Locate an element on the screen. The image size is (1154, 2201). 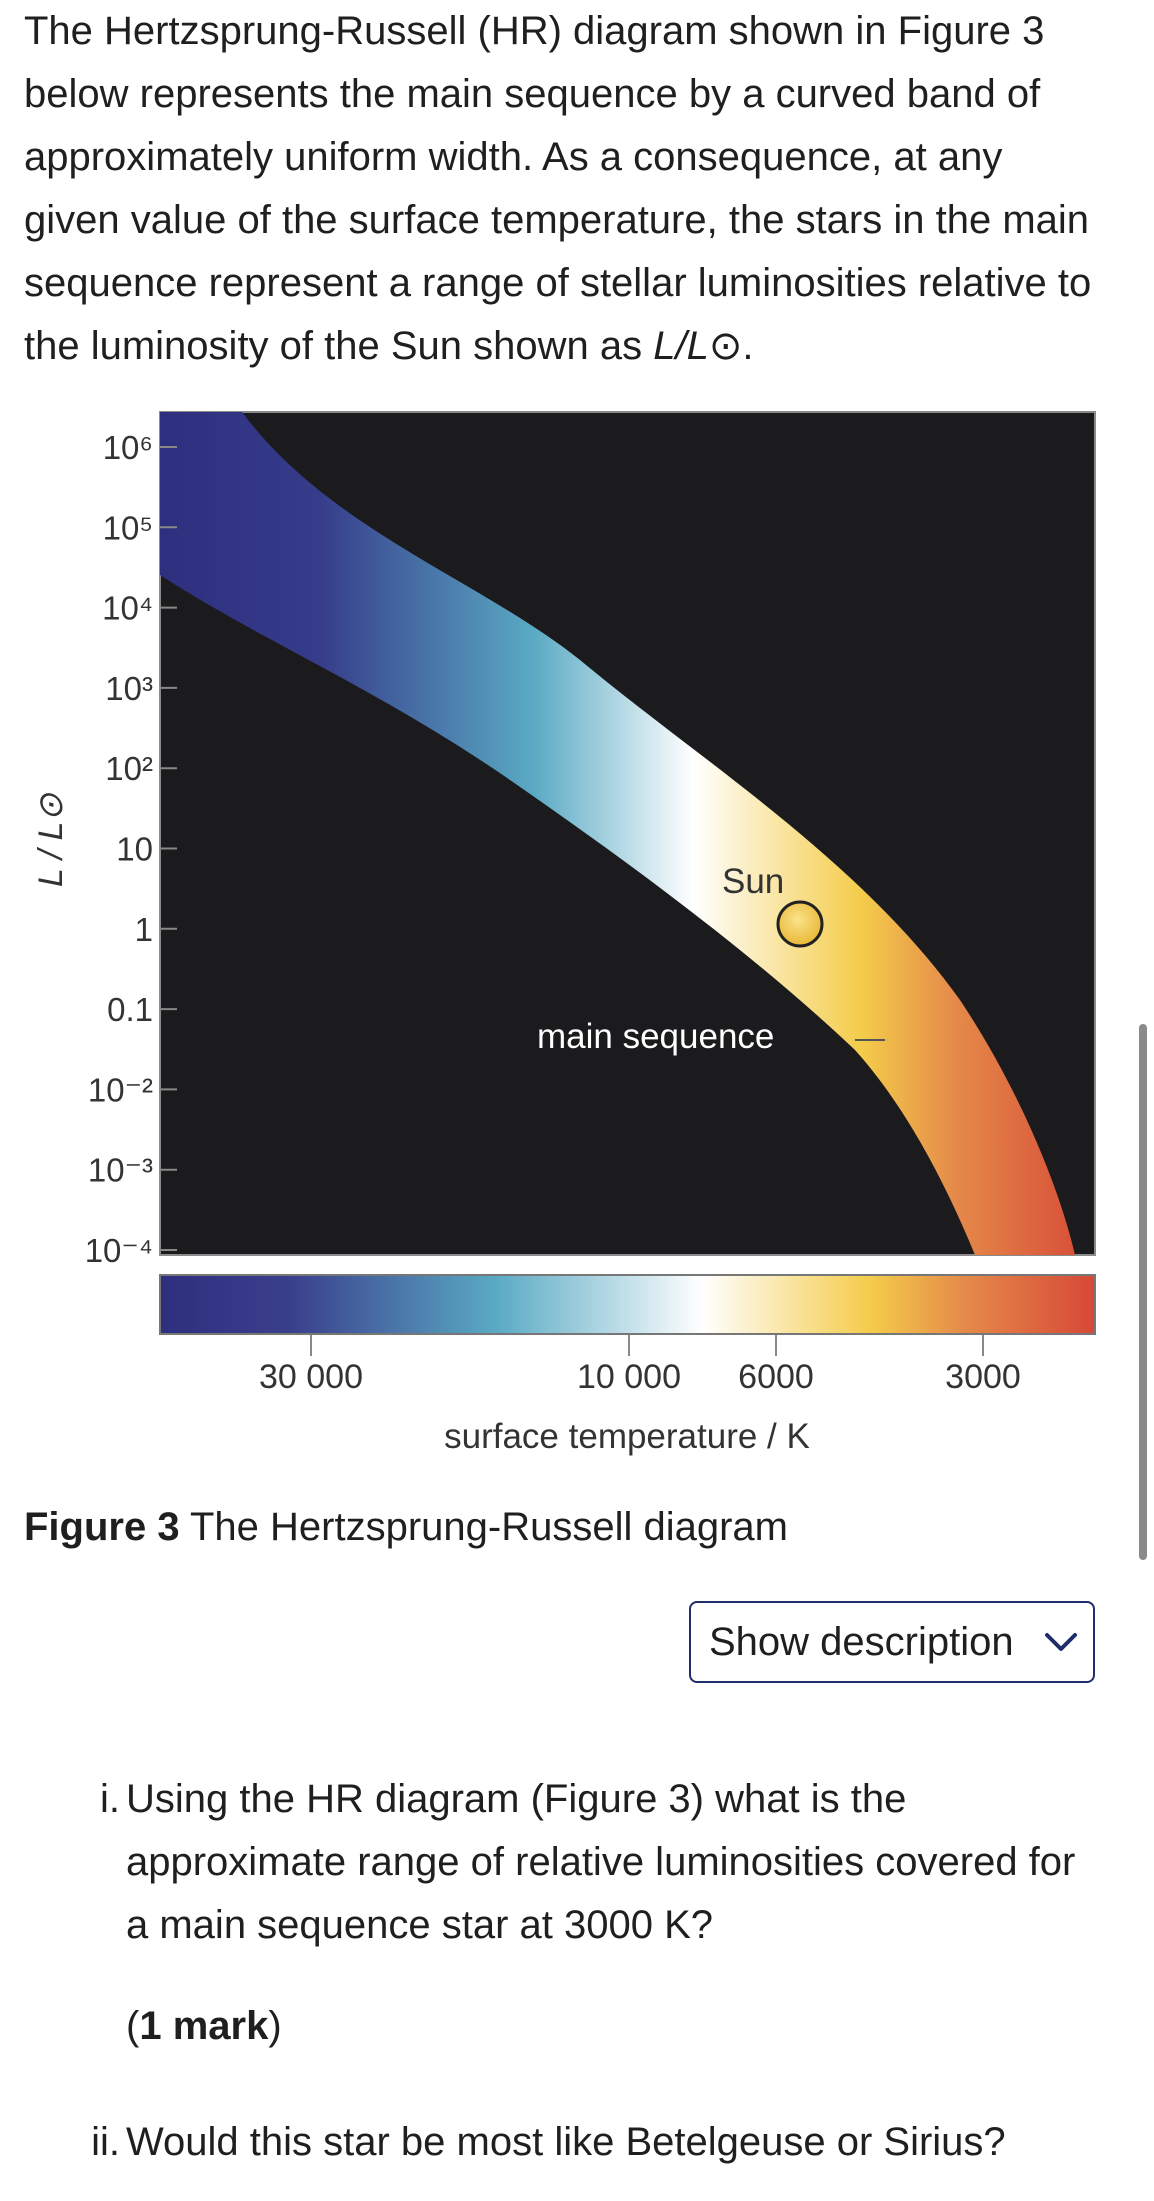
question-number: ii. is located at coordinates (105, 2142).